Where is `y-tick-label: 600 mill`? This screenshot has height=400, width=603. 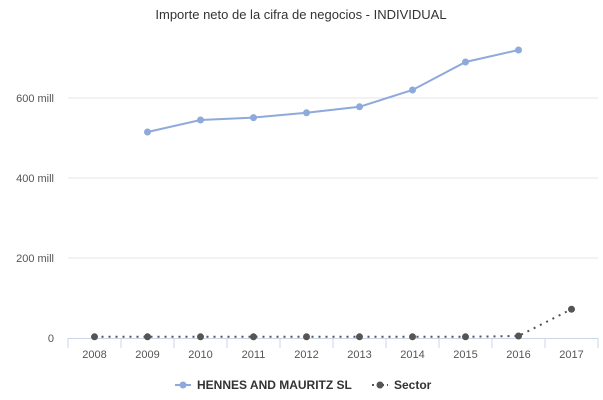 y-tick-label: 600 mill is located at coordinates (35, 99).